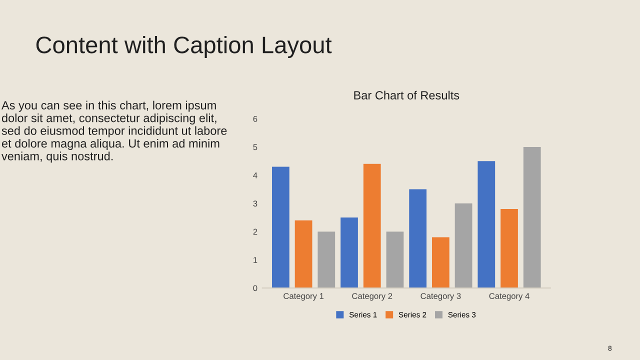 This screenshot has height=360, width=640. Describe the element at coordinates (407, 95) in the screenshot. I see `chart-title: Bar Chart of Results` at that location.